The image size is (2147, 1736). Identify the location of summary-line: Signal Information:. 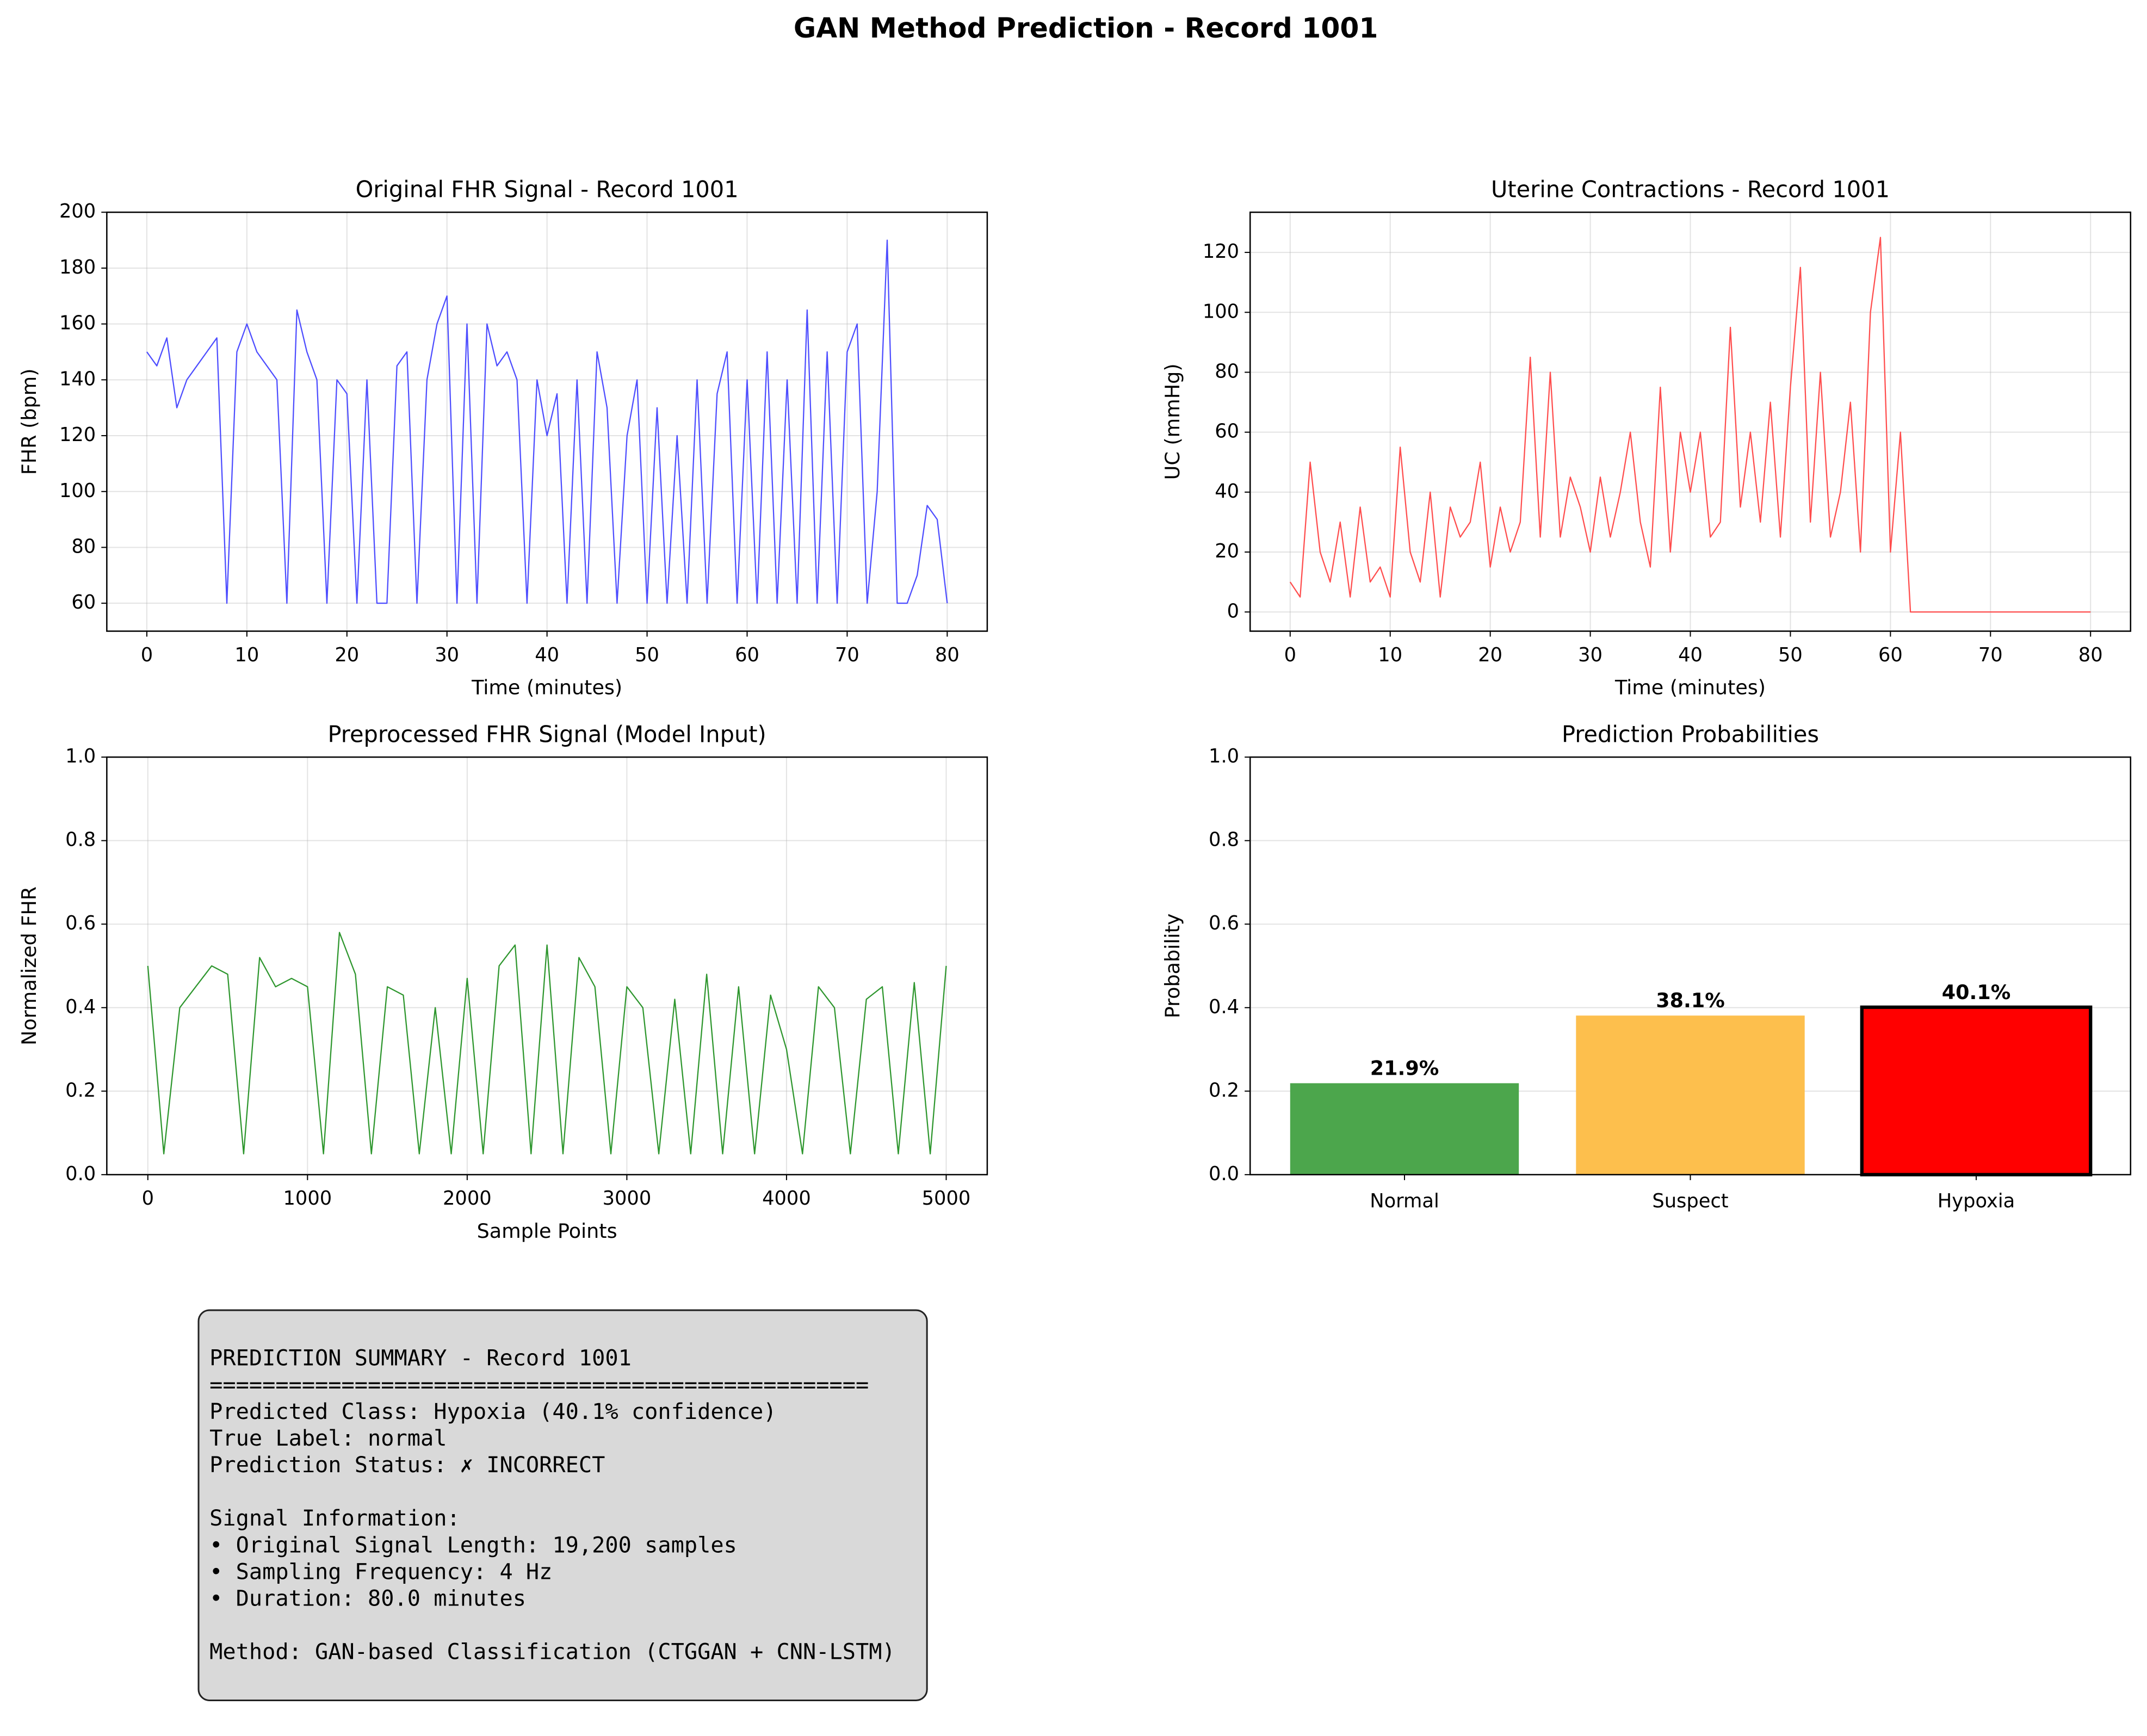
(334, 1518).